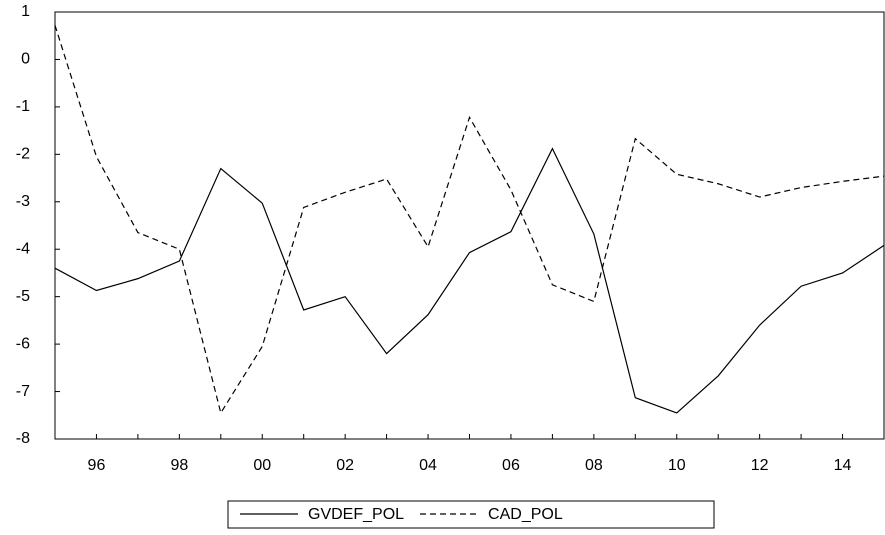 This screenshot has width=885, height=535. Describe the element at coordinates (594, 465) in the screenshot. I see `x-tick-label: 08` at that location.